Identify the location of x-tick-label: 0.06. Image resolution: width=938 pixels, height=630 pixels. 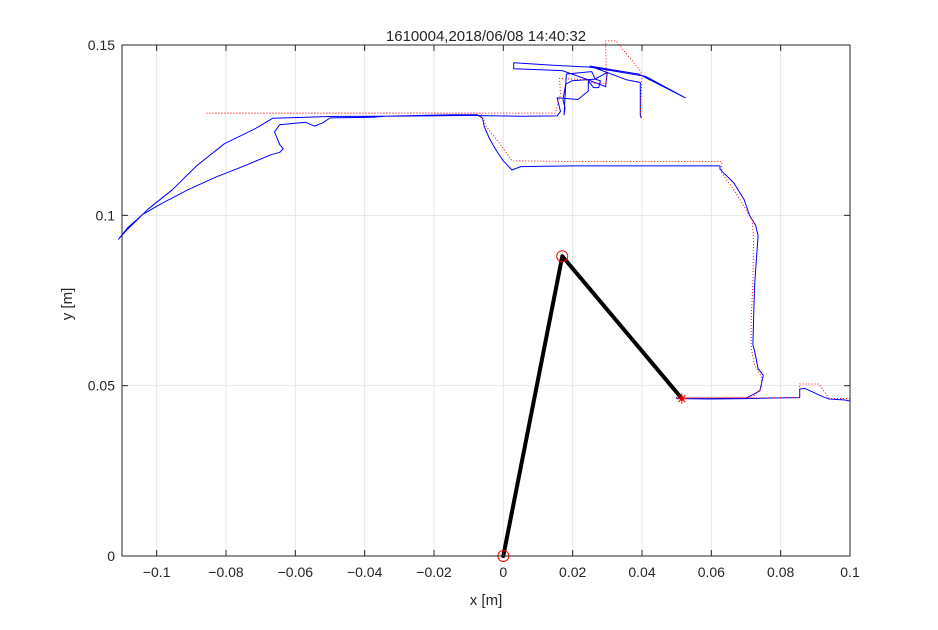
(711, 572).